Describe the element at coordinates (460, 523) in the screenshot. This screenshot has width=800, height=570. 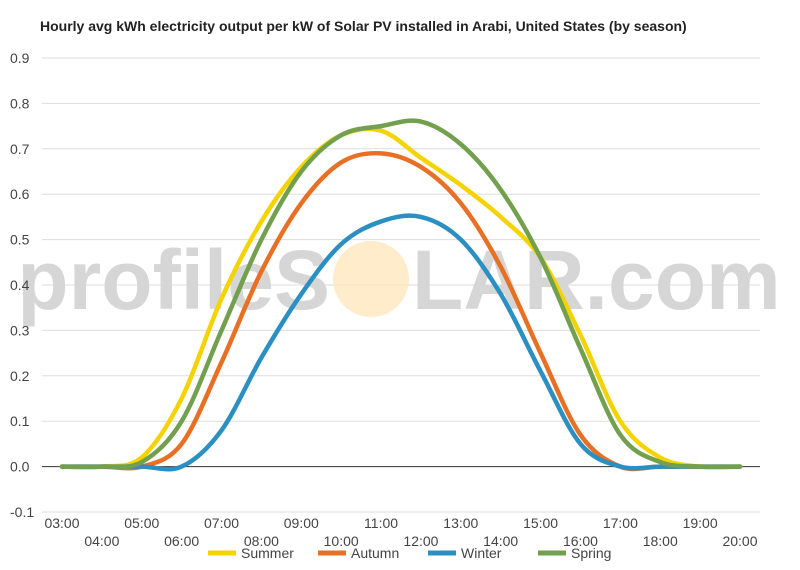
I see `x-tick-label: 13:00` at that location.